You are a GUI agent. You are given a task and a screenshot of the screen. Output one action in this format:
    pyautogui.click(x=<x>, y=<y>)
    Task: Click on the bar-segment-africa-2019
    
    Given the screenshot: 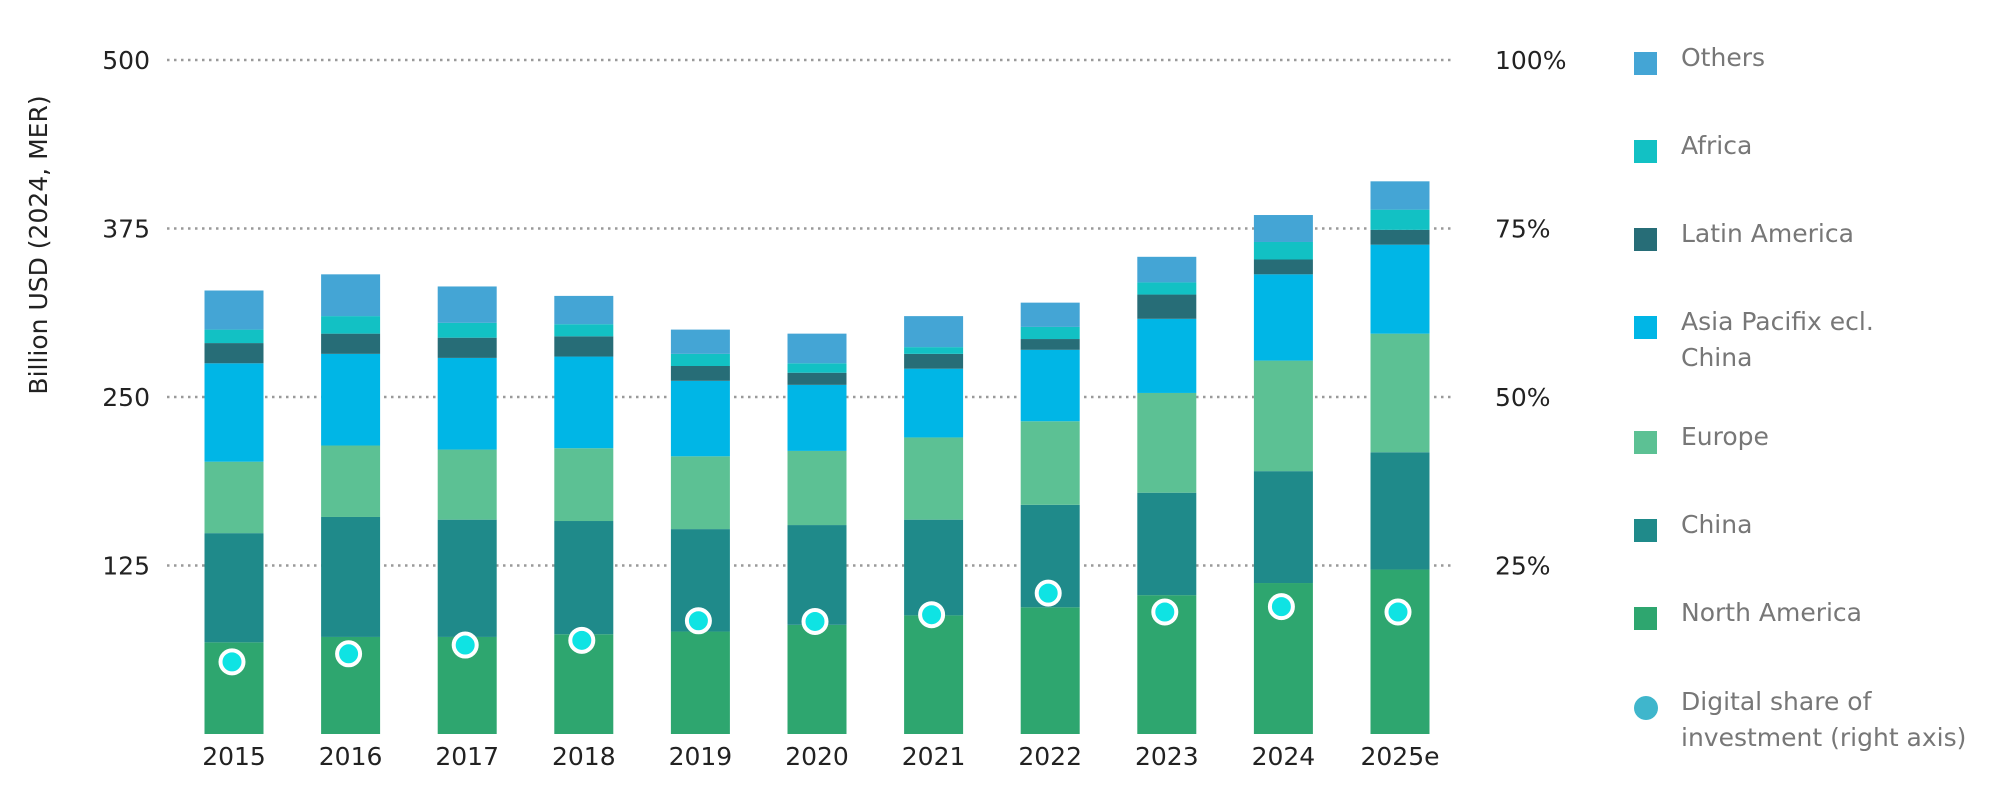 What is the action you would take?
    pyautogui.click(x=700, y=359)
    